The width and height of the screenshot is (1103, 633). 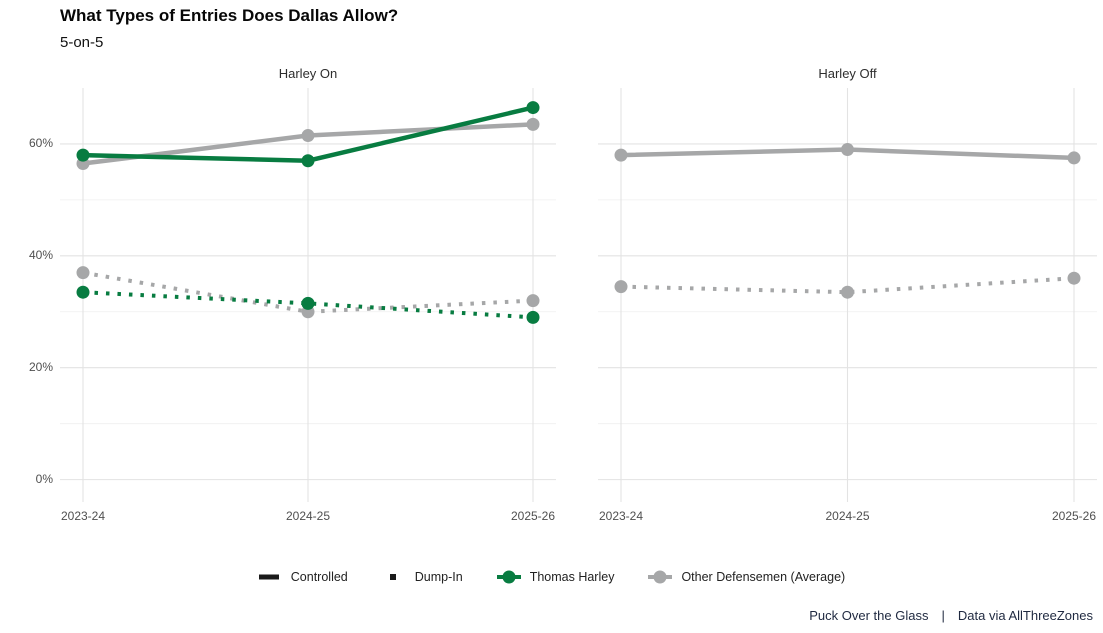 What do you see at coordinates (308, 73) in the screenshot?
I see `facet-title-harley-on: Harley On` at bounding box center [308, 73].